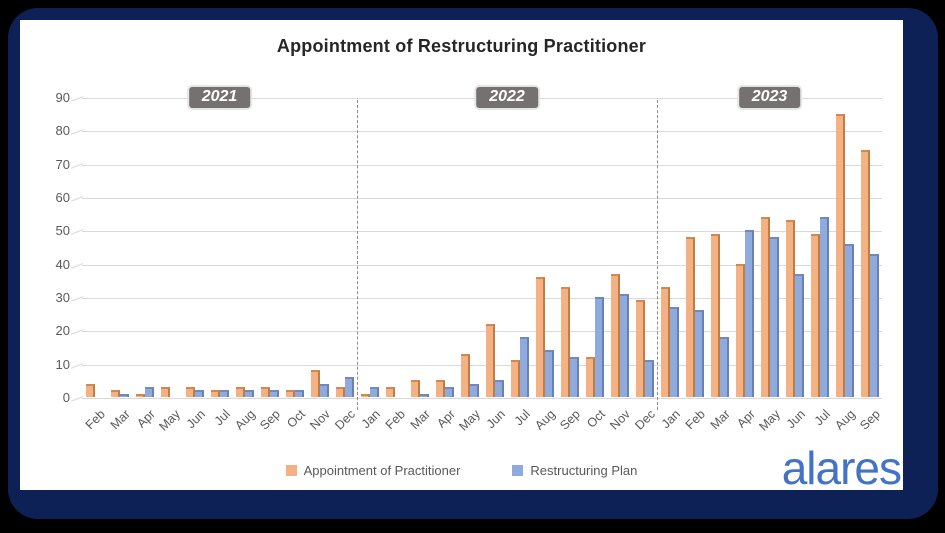 This screenshot has height=533, width=945. I want to click on legend-label-appointment: Appointment of Practitioner, so click(382, 470).